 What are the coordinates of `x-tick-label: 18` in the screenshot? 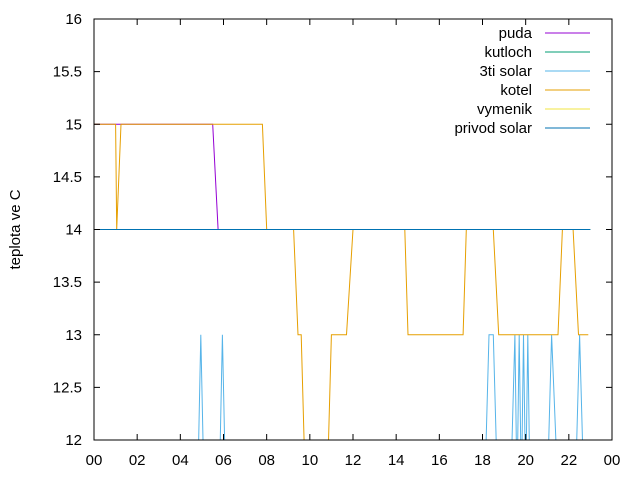 It's located at (482, 460).